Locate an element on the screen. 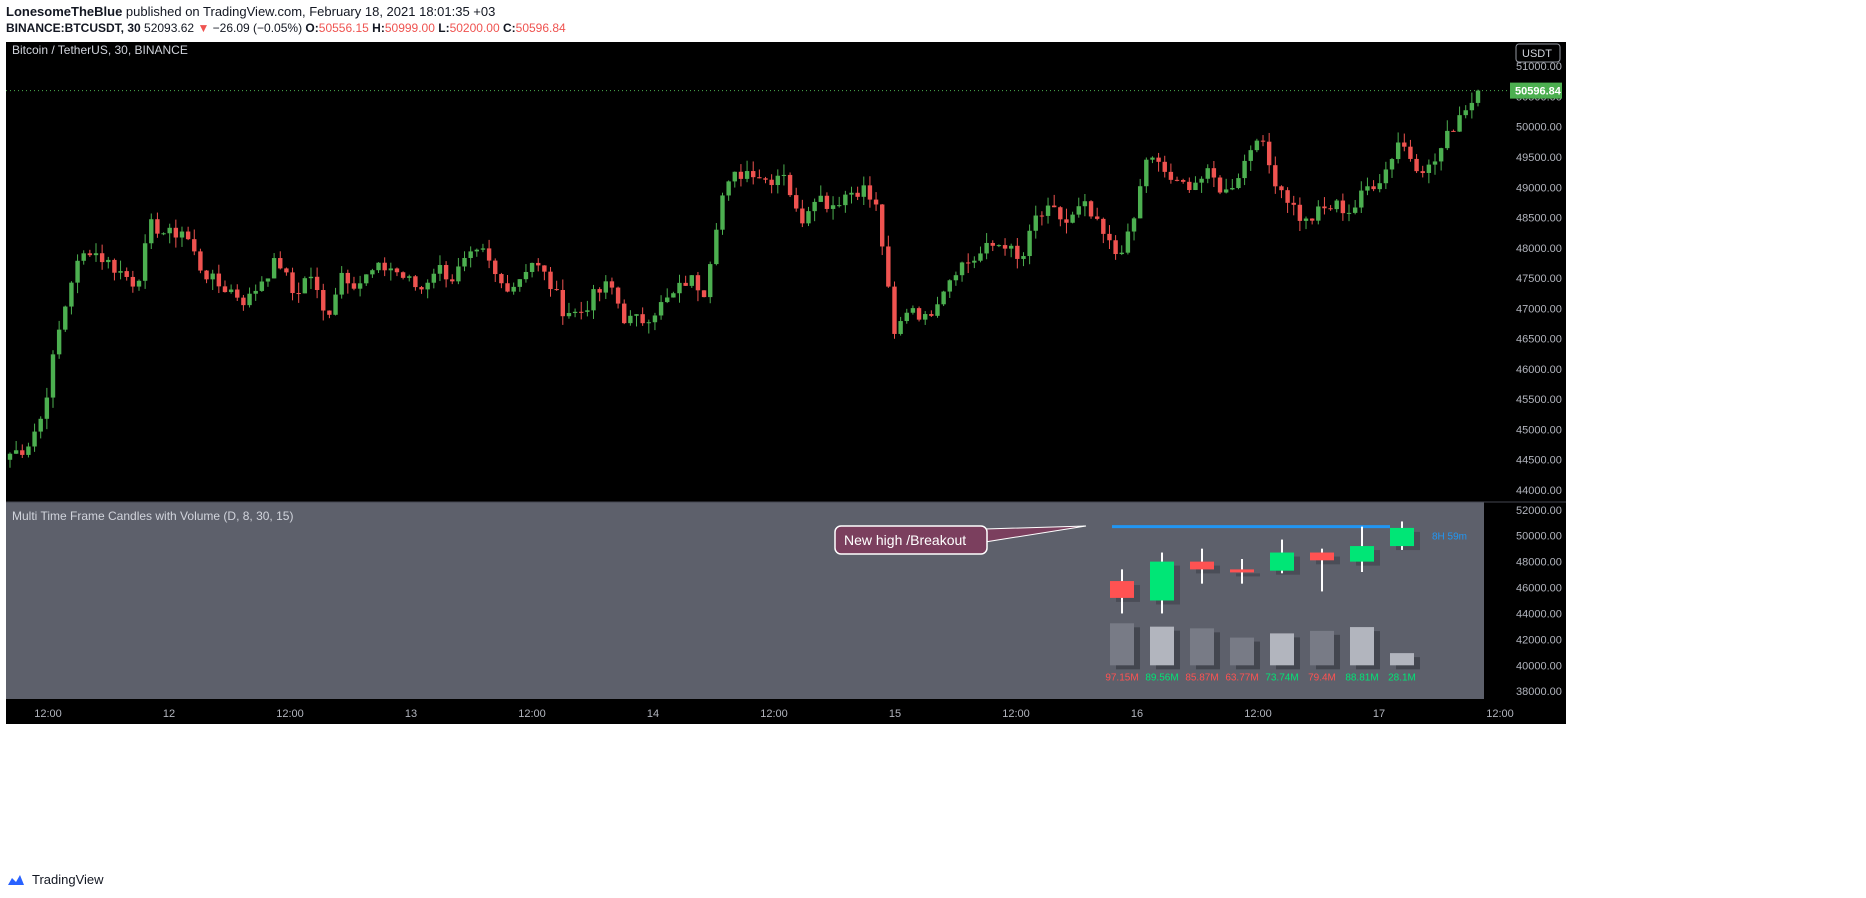  footer-brand: TradingView is located at coordinates (68, 879).